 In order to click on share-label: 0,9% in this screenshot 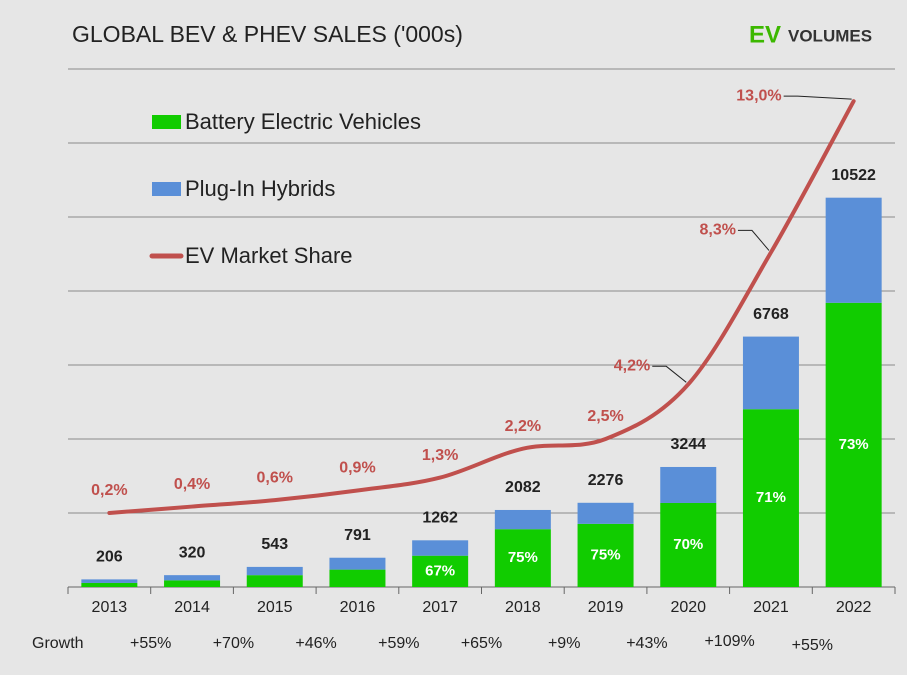, I will do `click(357, 468)`.